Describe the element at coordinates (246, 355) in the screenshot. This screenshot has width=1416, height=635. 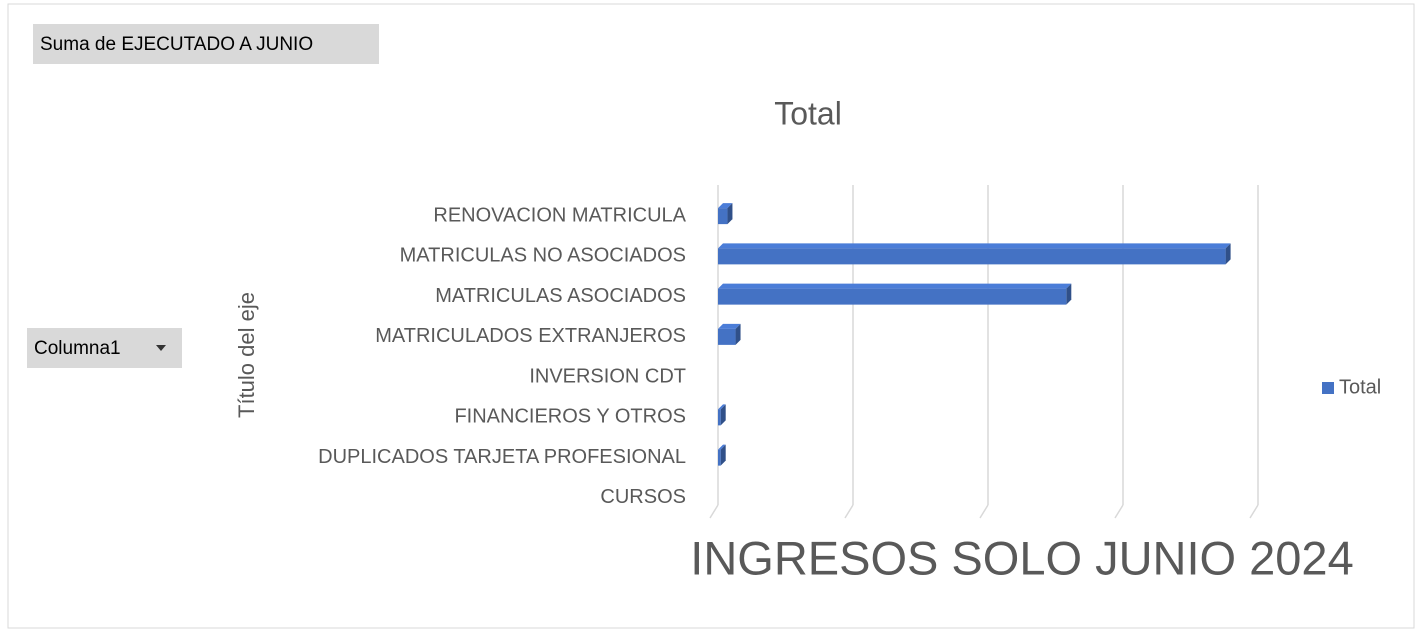
I see `y-axis-title: Título del eje` at that location.